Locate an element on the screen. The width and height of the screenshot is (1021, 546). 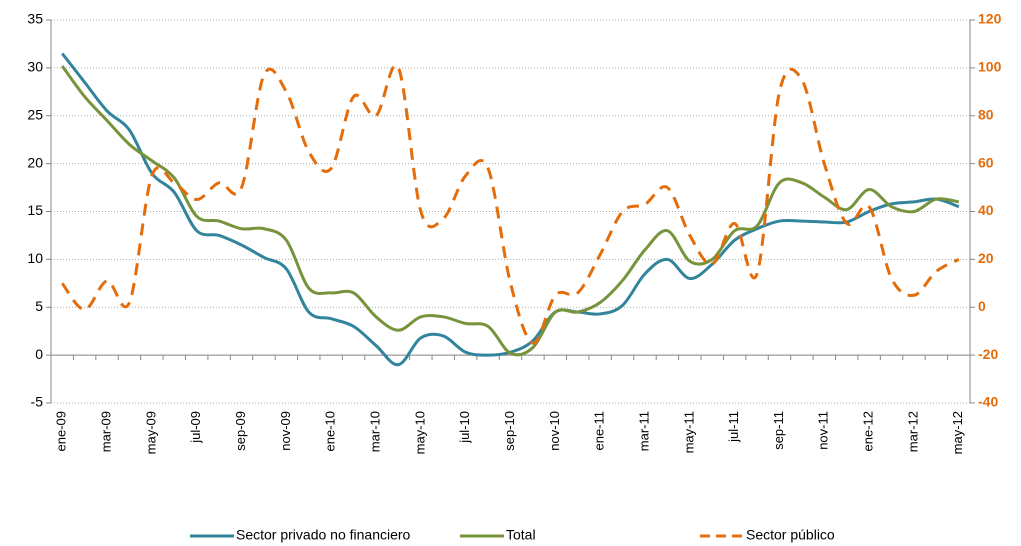
legend-label: Total is located at coordinates (521, 535).